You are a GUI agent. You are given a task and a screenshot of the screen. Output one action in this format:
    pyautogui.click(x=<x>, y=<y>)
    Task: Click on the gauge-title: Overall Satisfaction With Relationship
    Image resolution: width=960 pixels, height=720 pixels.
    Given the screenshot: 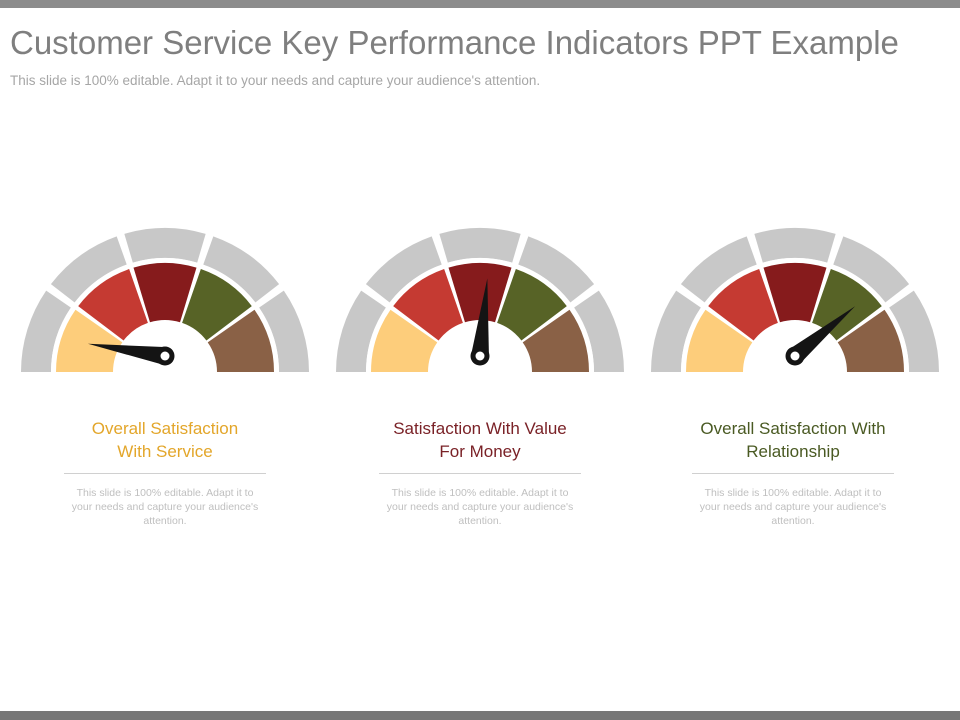 What is the action you would take?
    pyautogui.click(x=793, y=440)
    